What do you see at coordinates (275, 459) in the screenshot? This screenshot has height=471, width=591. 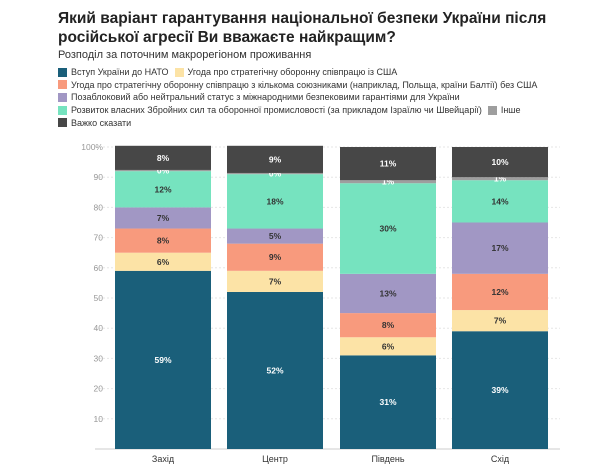 I see `category-label: Центр` at bounding box center [275, 459].